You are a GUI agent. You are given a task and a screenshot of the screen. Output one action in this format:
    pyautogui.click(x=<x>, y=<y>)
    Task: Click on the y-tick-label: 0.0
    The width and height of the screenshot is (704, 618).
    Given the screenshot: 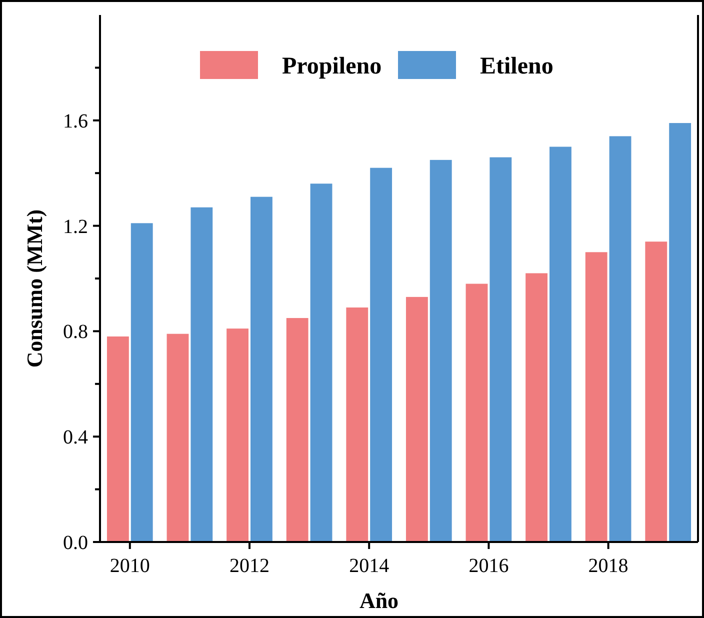 What is the action you would take?
    pyautogui.click(x=75, y=543)
    